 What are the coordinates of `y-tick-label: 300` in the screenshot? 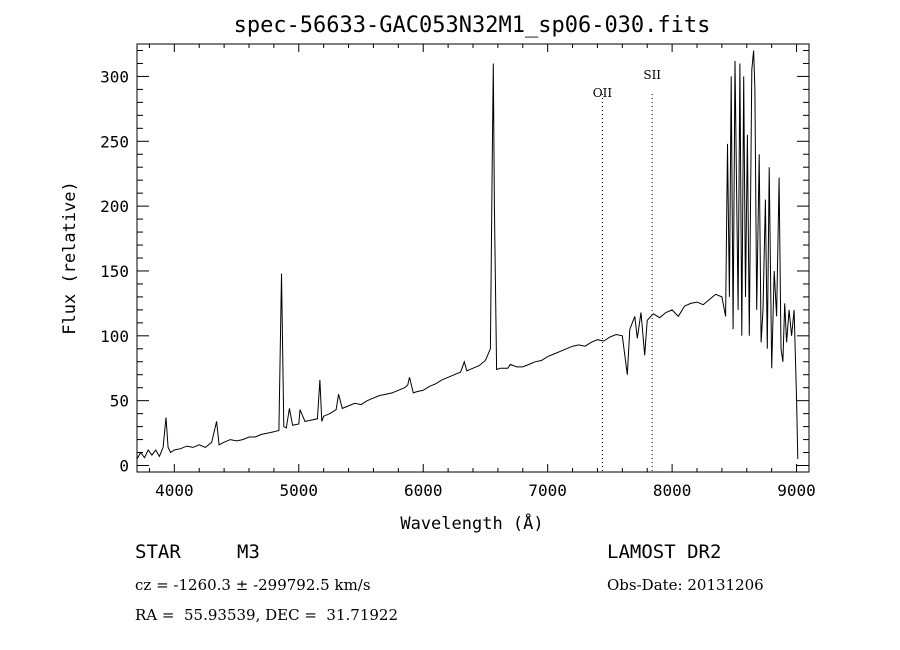 It's located at (114, 76).